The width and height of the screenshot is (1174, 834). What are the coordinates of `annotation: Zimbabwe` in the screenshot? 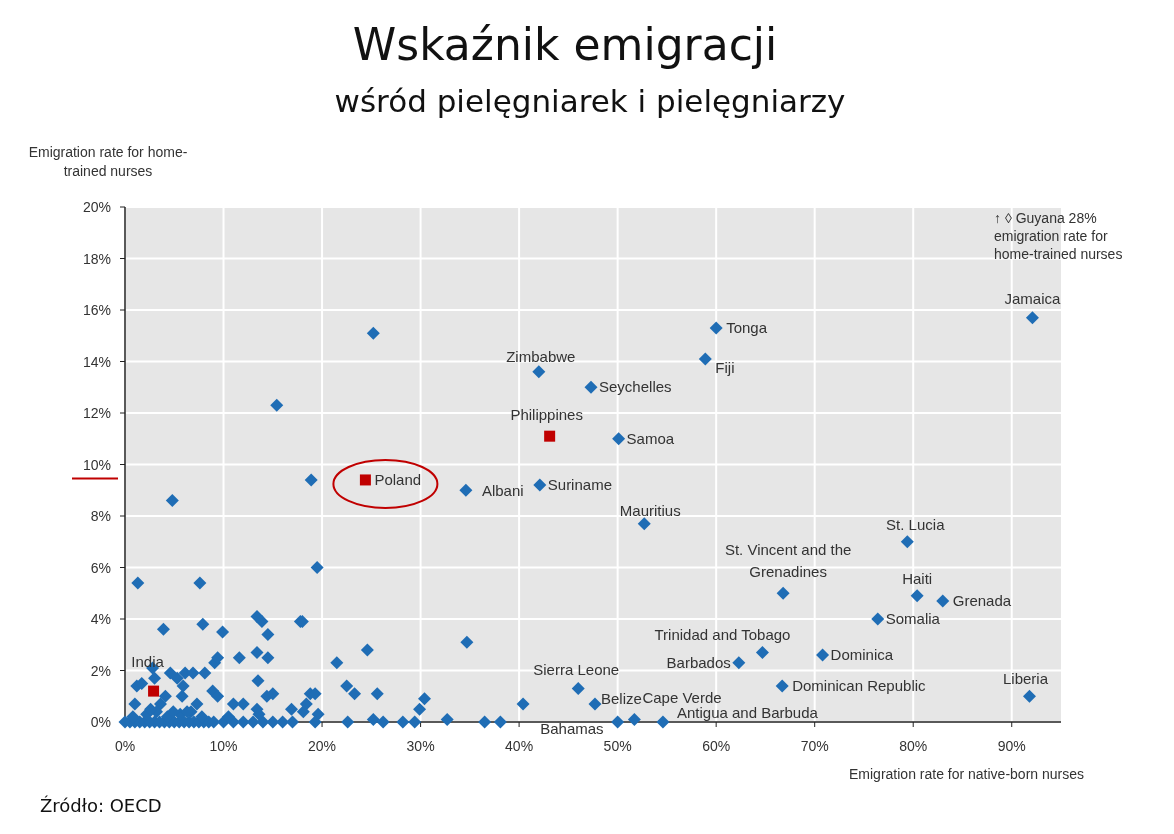 It's located at (541, 356).